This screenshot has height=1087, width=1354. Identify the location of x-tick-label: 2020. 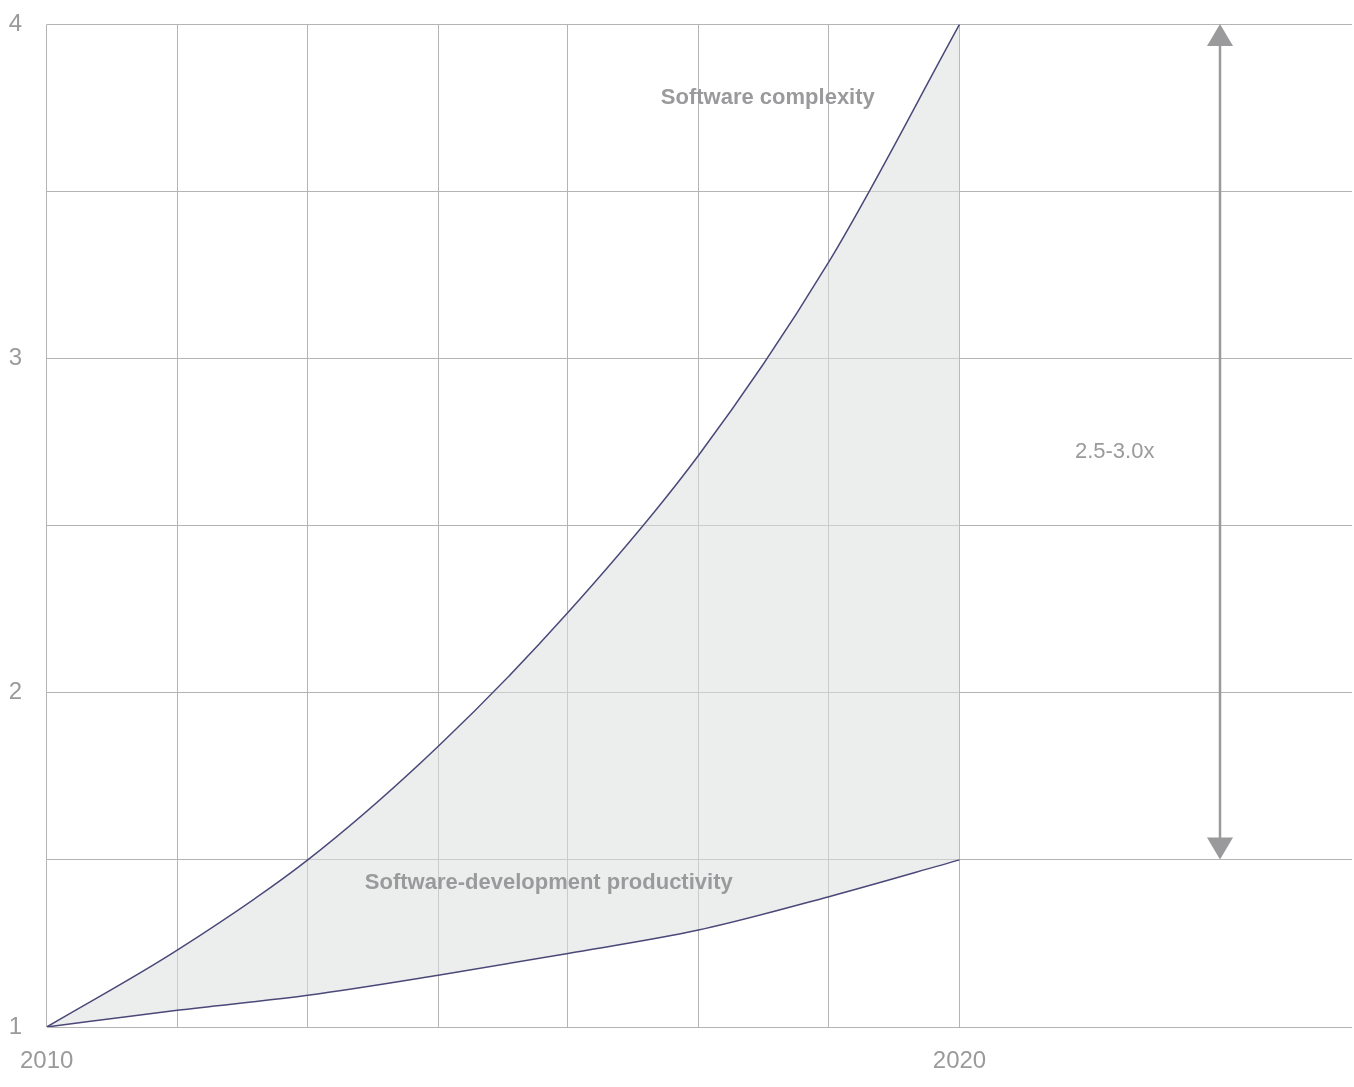
(959, 1060).